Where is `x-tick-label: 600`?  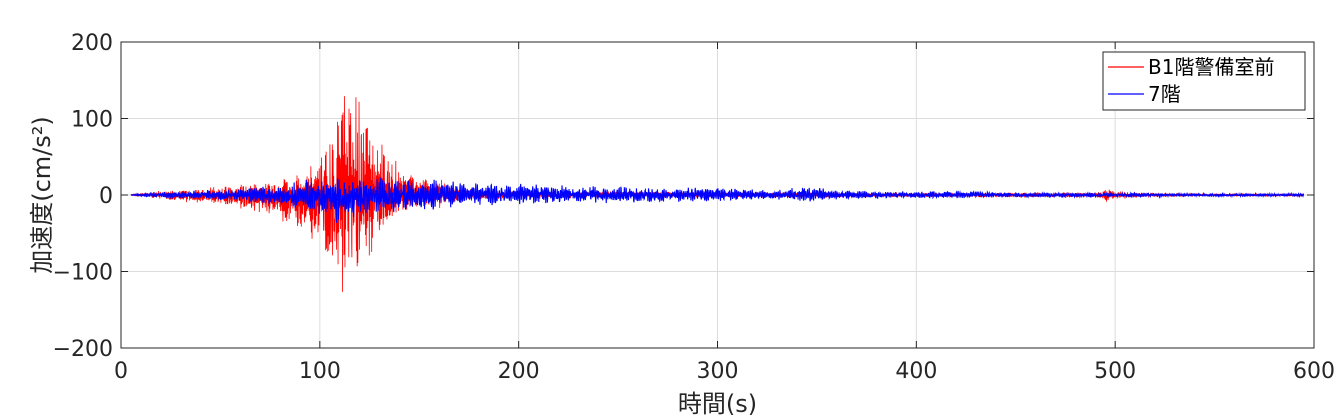 x-tick-label: 600 is located at coordinates (1314, 371).